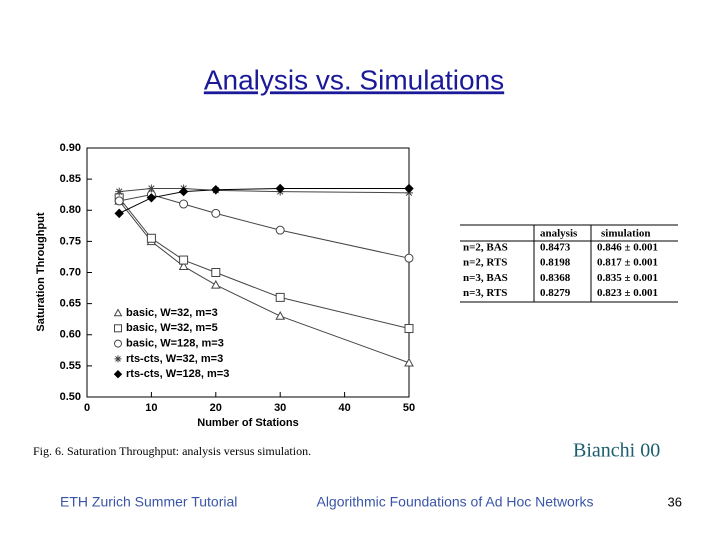 Image resolution: width=720 pixels, height=540 pixels. I want to click on y-tick-label: 0.50, so click(70, 397).